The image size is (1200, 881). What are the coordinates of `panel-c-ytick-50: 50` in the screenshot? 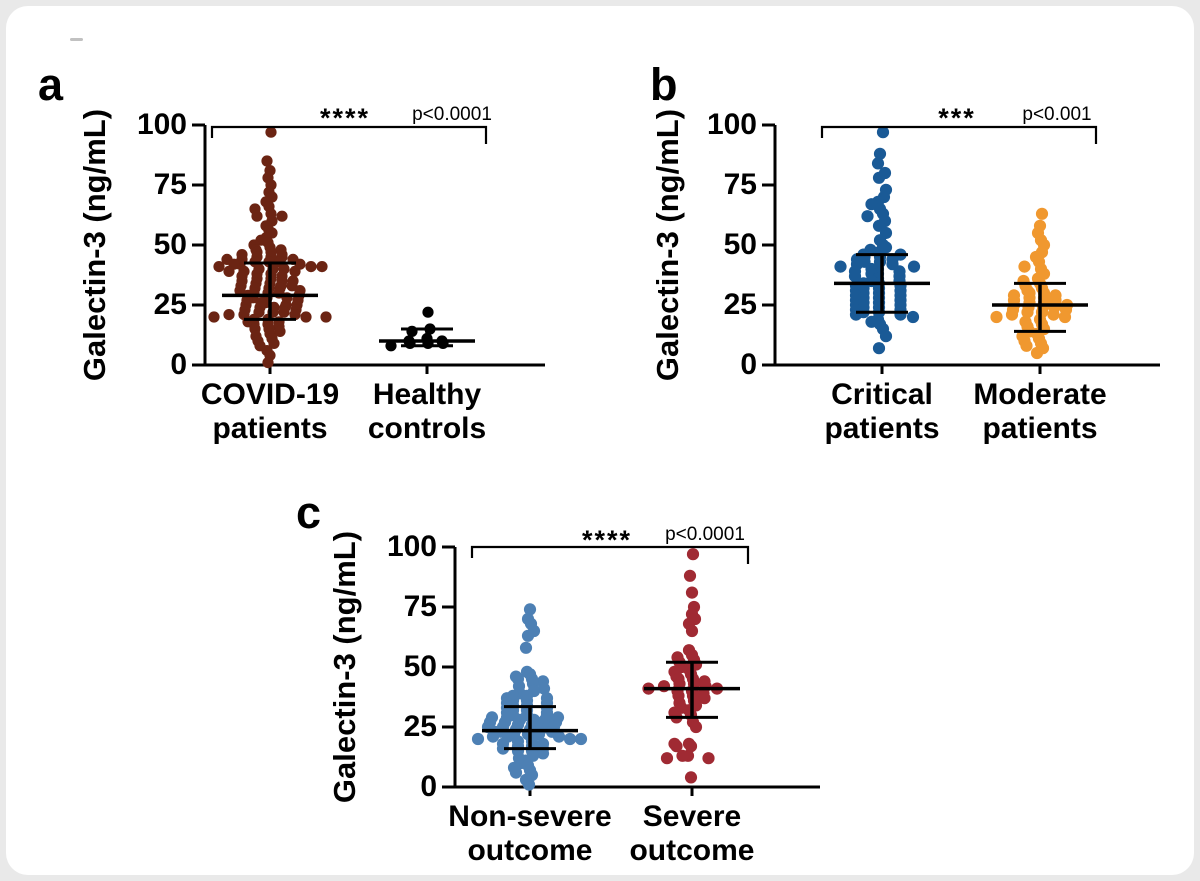 It's located at (420, 666).